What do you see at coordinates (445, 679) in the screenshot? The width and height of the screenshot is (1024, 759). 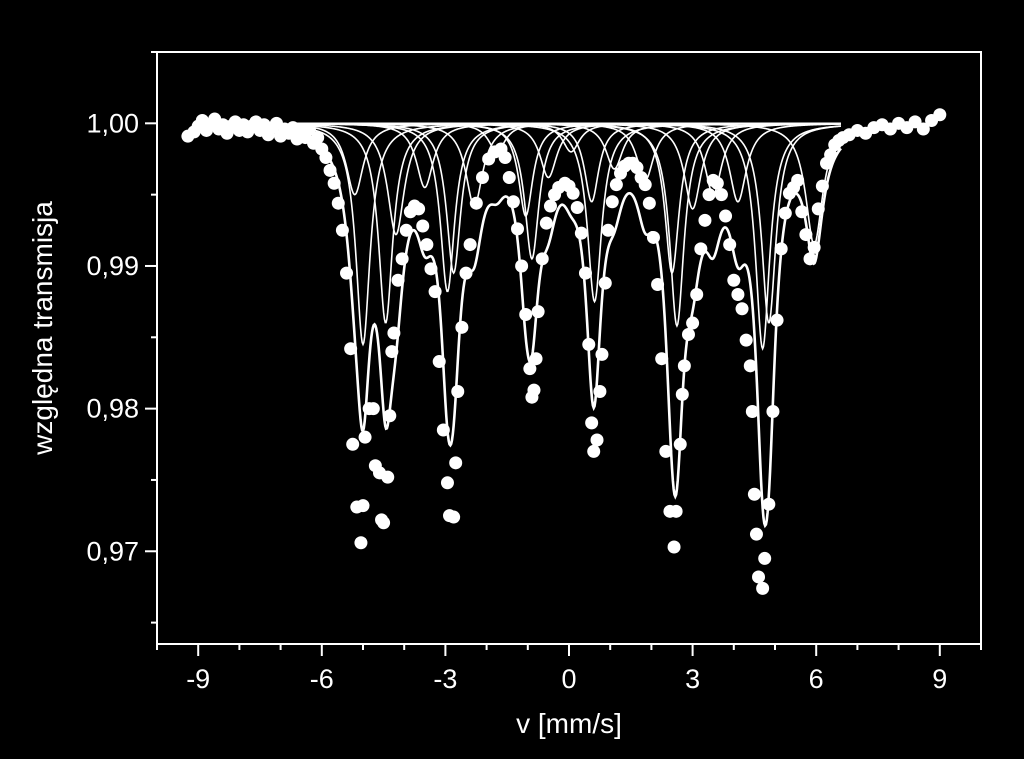 I see `x-tick-label: -3` at bounding box center [445, 679].